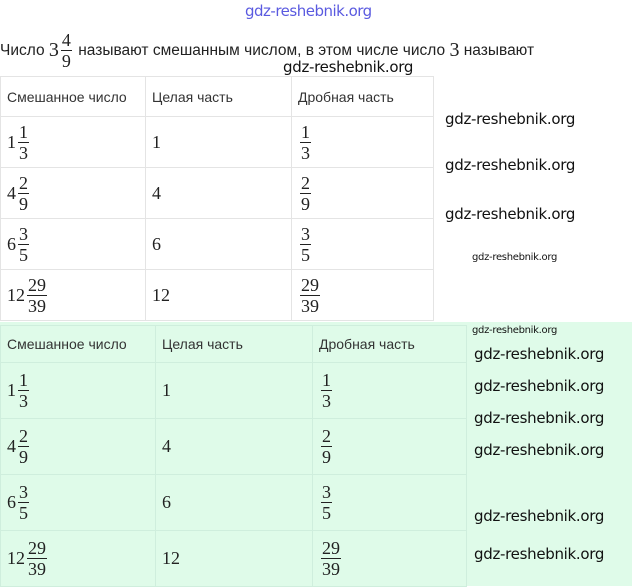 The width and height of the screenshot is (632, 587). I want to click on table-row: 12 29 39 12 29 39, so click(217, 295).